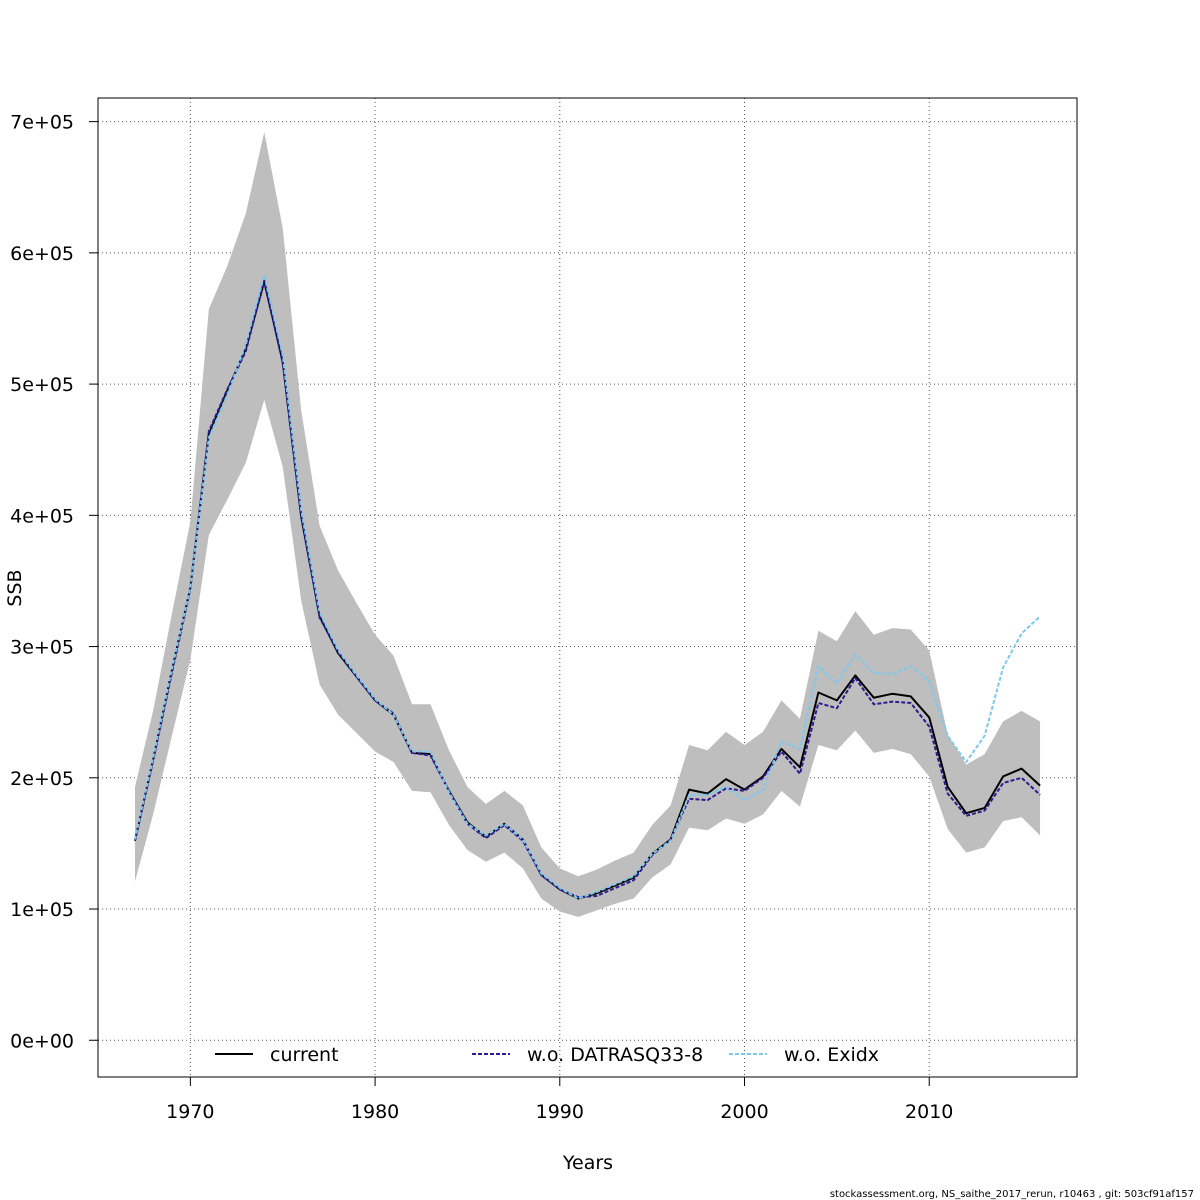 The height and width of the screenshot is (1200, 1200). I want to click on y-axis-title: SSB, so click(15, 587).